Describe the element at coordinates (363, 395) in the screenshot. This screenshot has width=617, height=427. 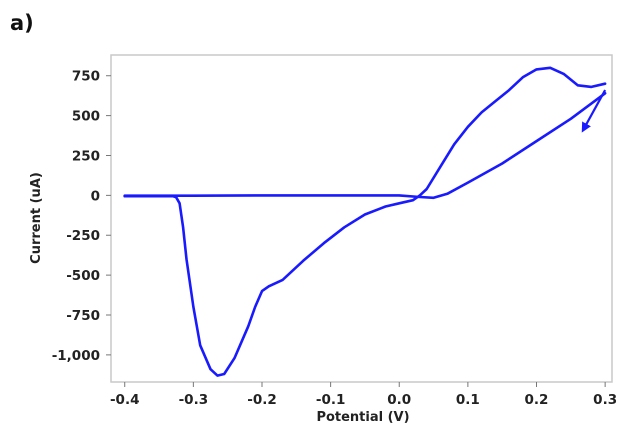
I see `x-axis: -0.4 -0.3 -0.2 -0.1 0.0 0.1 0.2 0.3` at that location.